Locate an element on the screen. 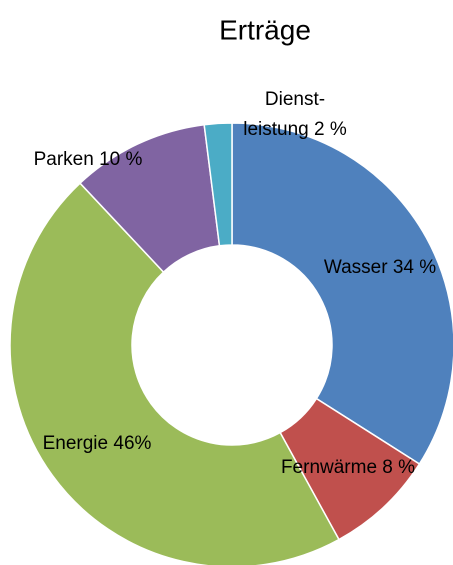 Image resolution: width=453 pixels, height=565 pixels. category-label: Parken is located at coordinates (64, 159).